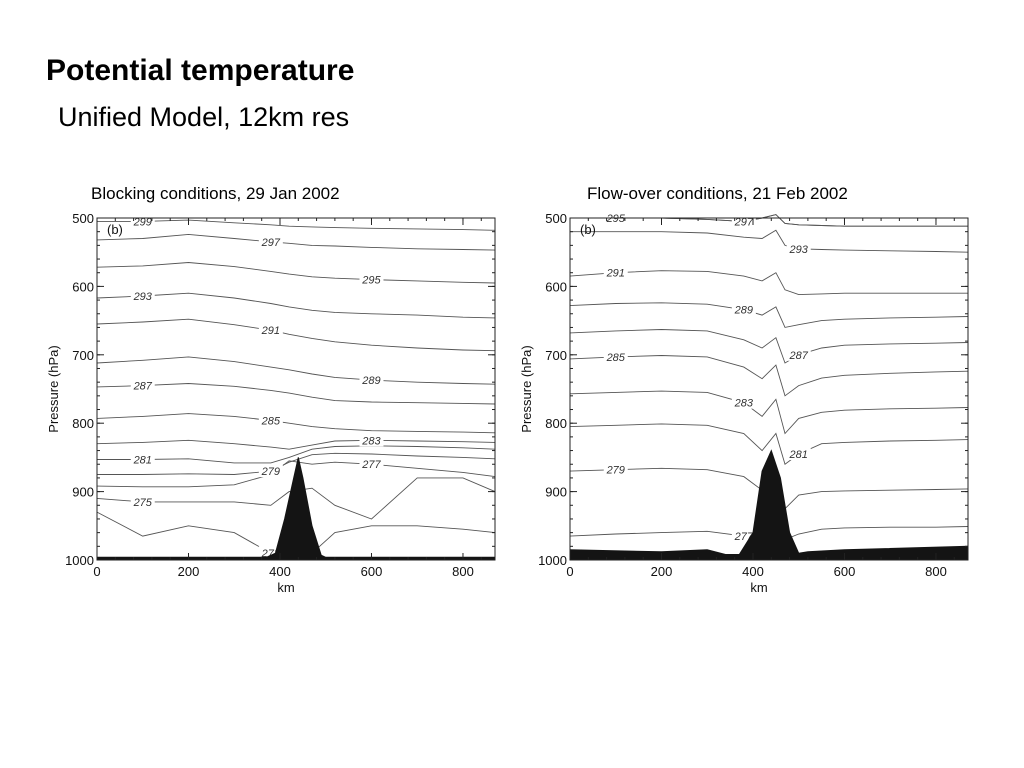 Image resolution: width=1024 pixels, height=768 pixels. What do you see at coordinates (372, 571) in the screenshot?
I see `blocking-x-tick-label: 600` at bounding box center [372, 571].